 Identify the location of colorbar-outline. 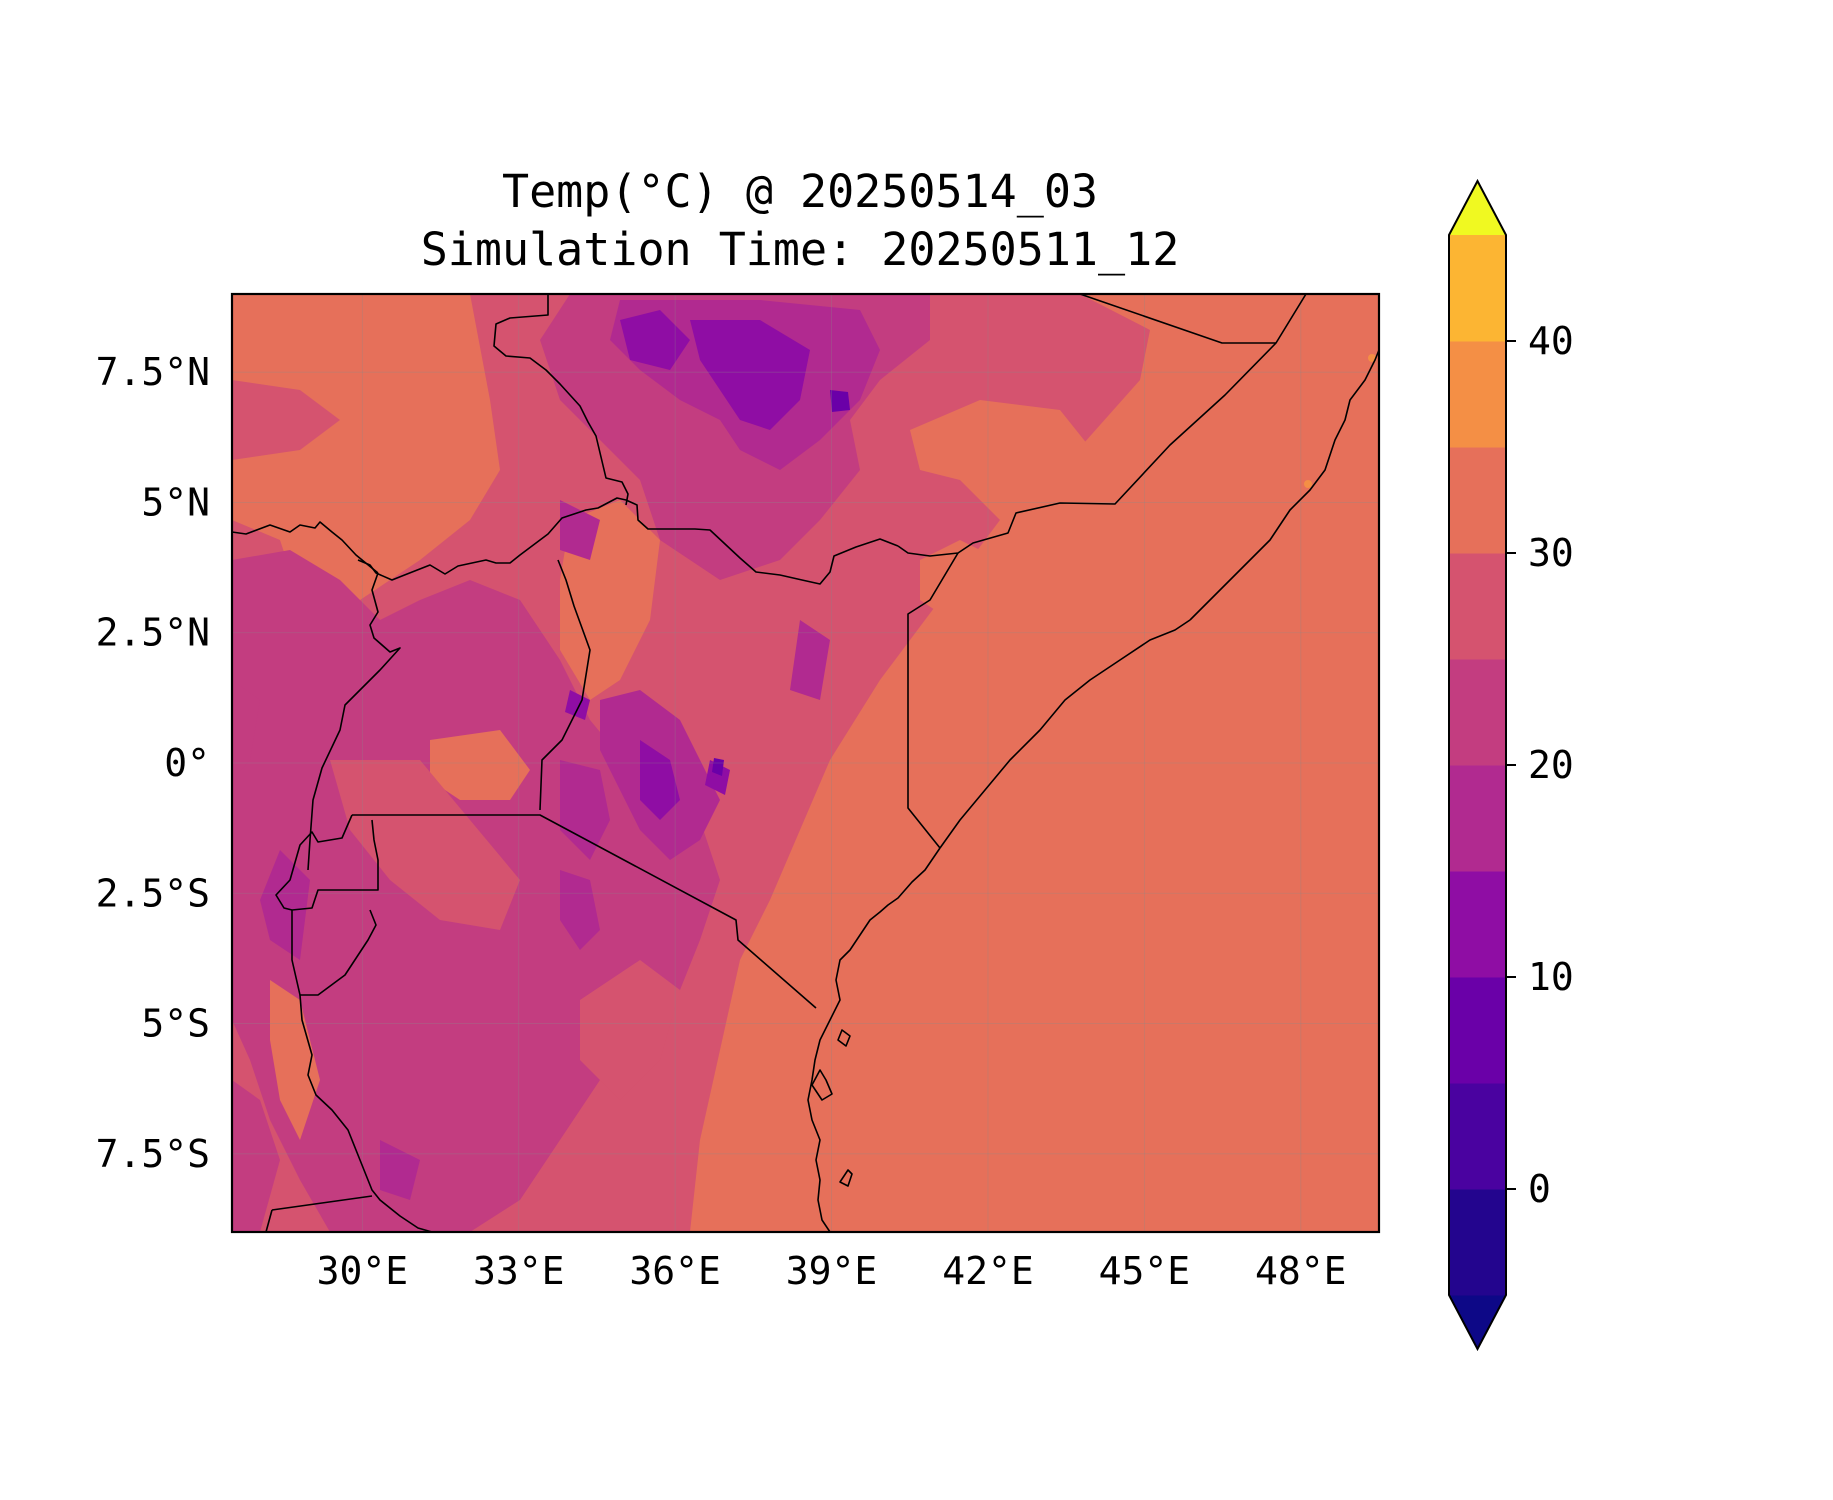
(1477, 765).